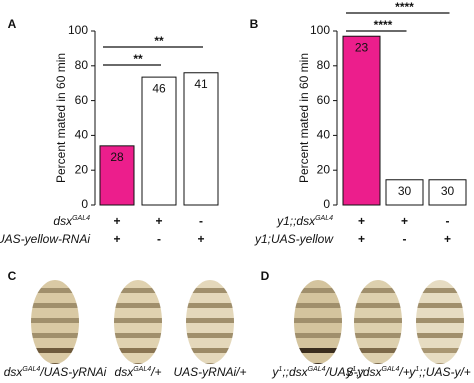 The height and width of the screenshot is (383, 474). Describe the element at coordinates (155, 372) in the screenshot. I see `image-caption-part: /+` at that location.